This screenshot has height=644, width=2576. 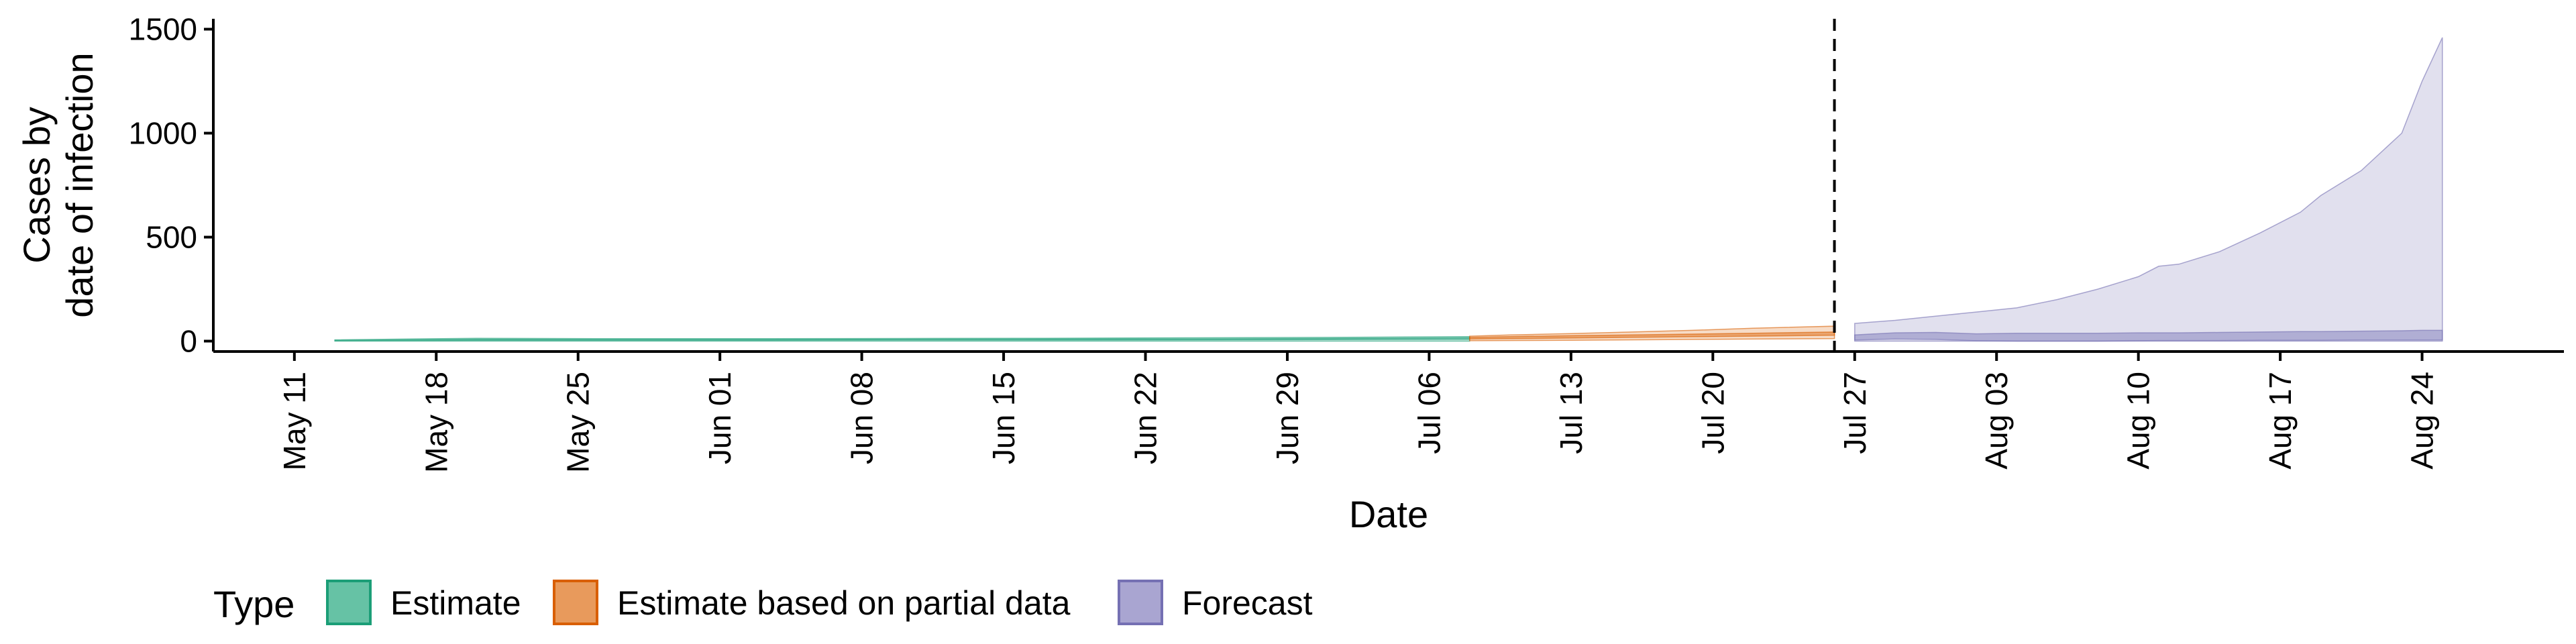 I want to click on x-tick-label: Jun 29, so click(x=1287, y=418).